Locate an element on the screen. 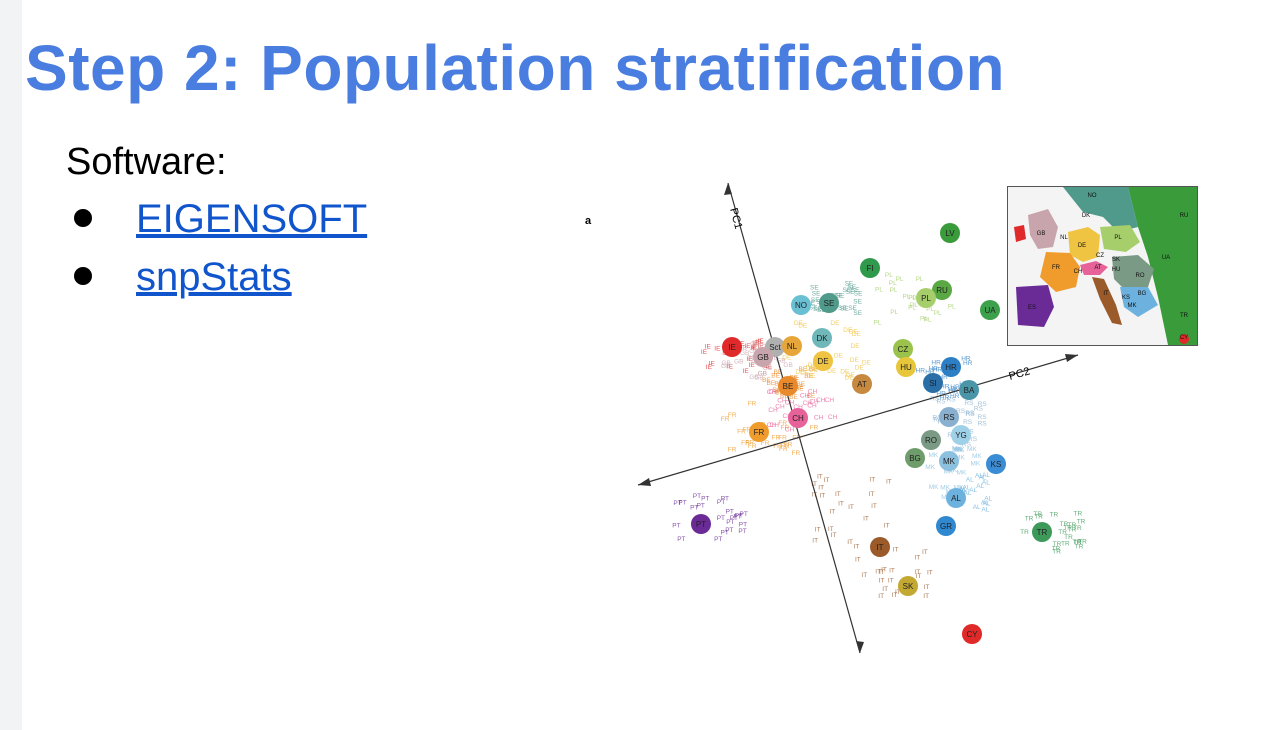 This screenshot has height=730, width=1284. figure-panel-letter: a is located at coordinates (588, 221).